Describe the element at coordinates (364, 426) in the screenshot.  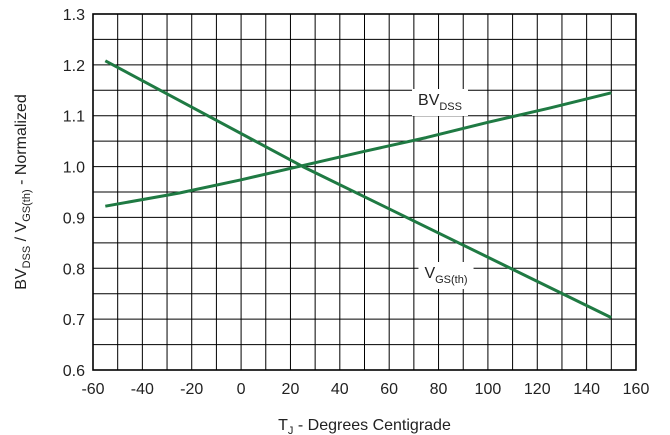
I see `x-axis-title: TJ - Degrees Centigrade` at that location.